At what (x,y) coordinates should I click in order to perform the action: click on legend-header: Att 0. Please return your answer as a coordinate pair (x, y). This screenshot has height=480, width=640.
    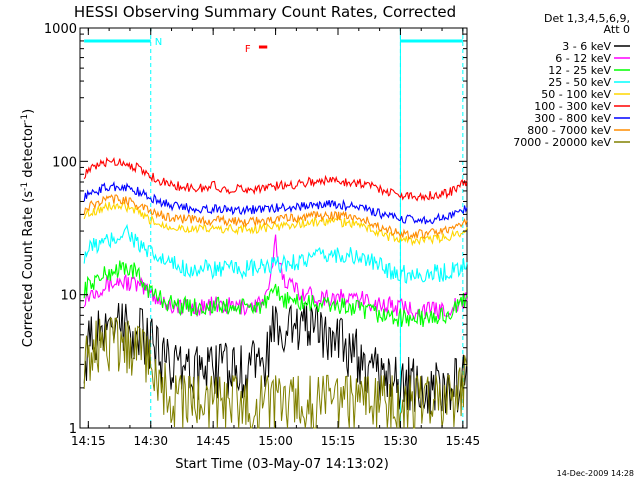
    Looking at the image, I should click on (617, 29).